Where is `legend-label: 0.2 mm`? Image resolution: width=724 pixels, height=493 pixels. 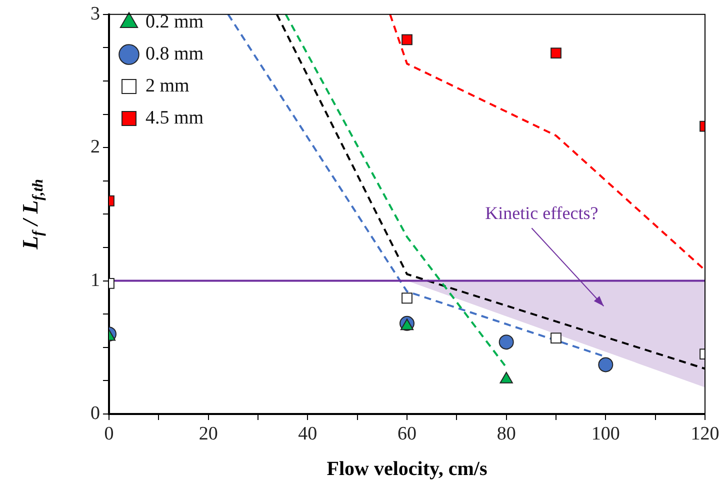
legend-label: 0.2 mm is located at coordinates (175, 21).